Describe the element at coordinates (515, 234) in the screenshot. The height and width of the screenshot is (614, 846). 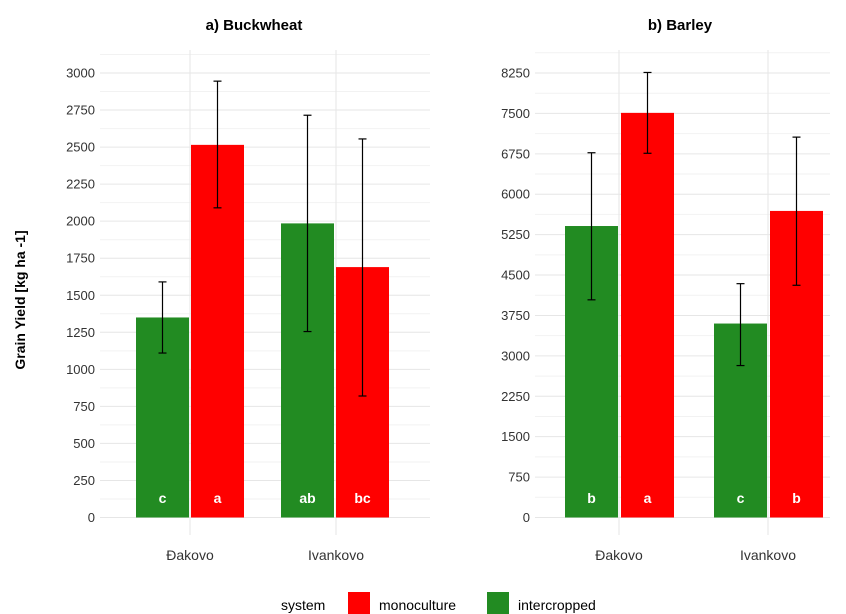
I see `y-tick-label: 5250` at that location.